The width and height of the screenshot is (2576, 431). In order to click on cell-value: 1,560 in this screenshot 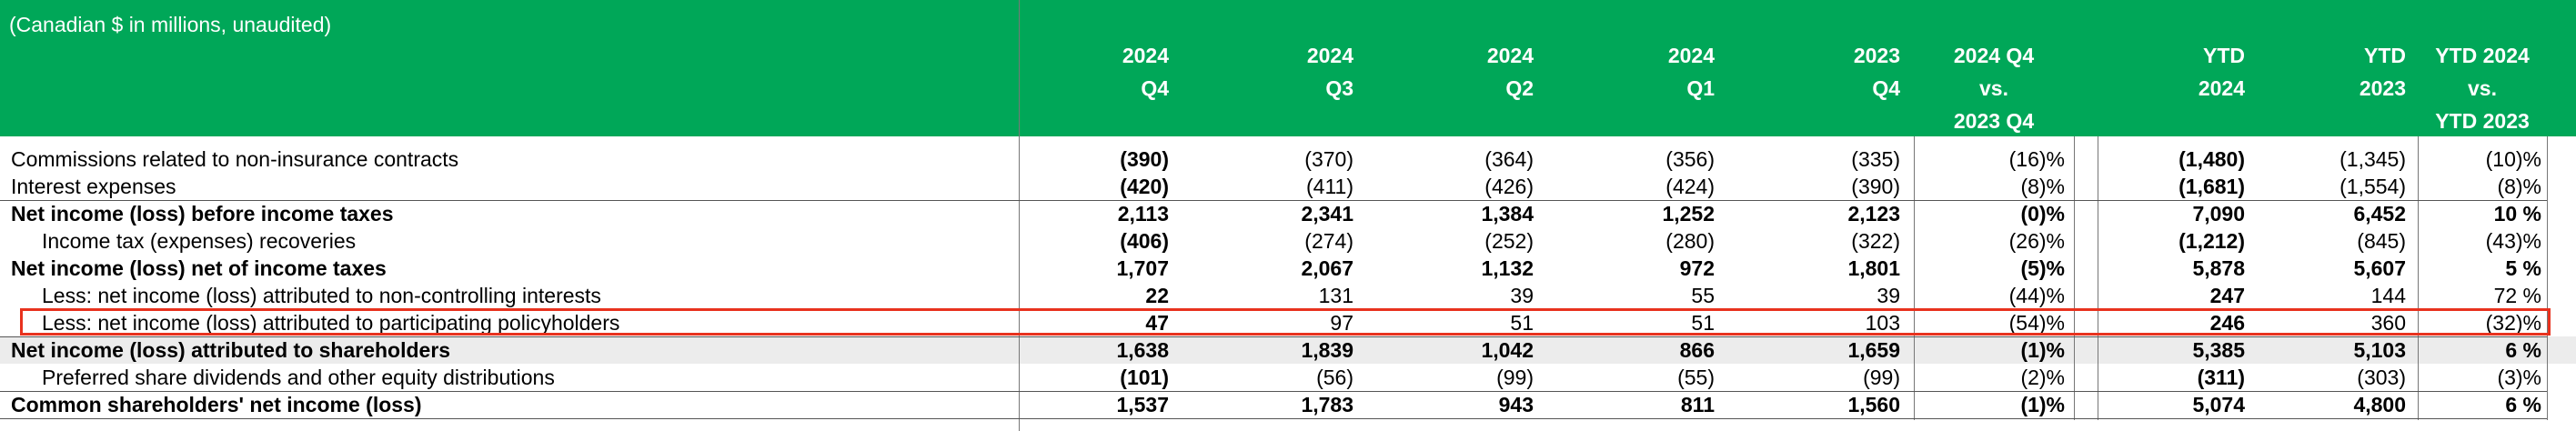, I will do `click(1873, 404)`.